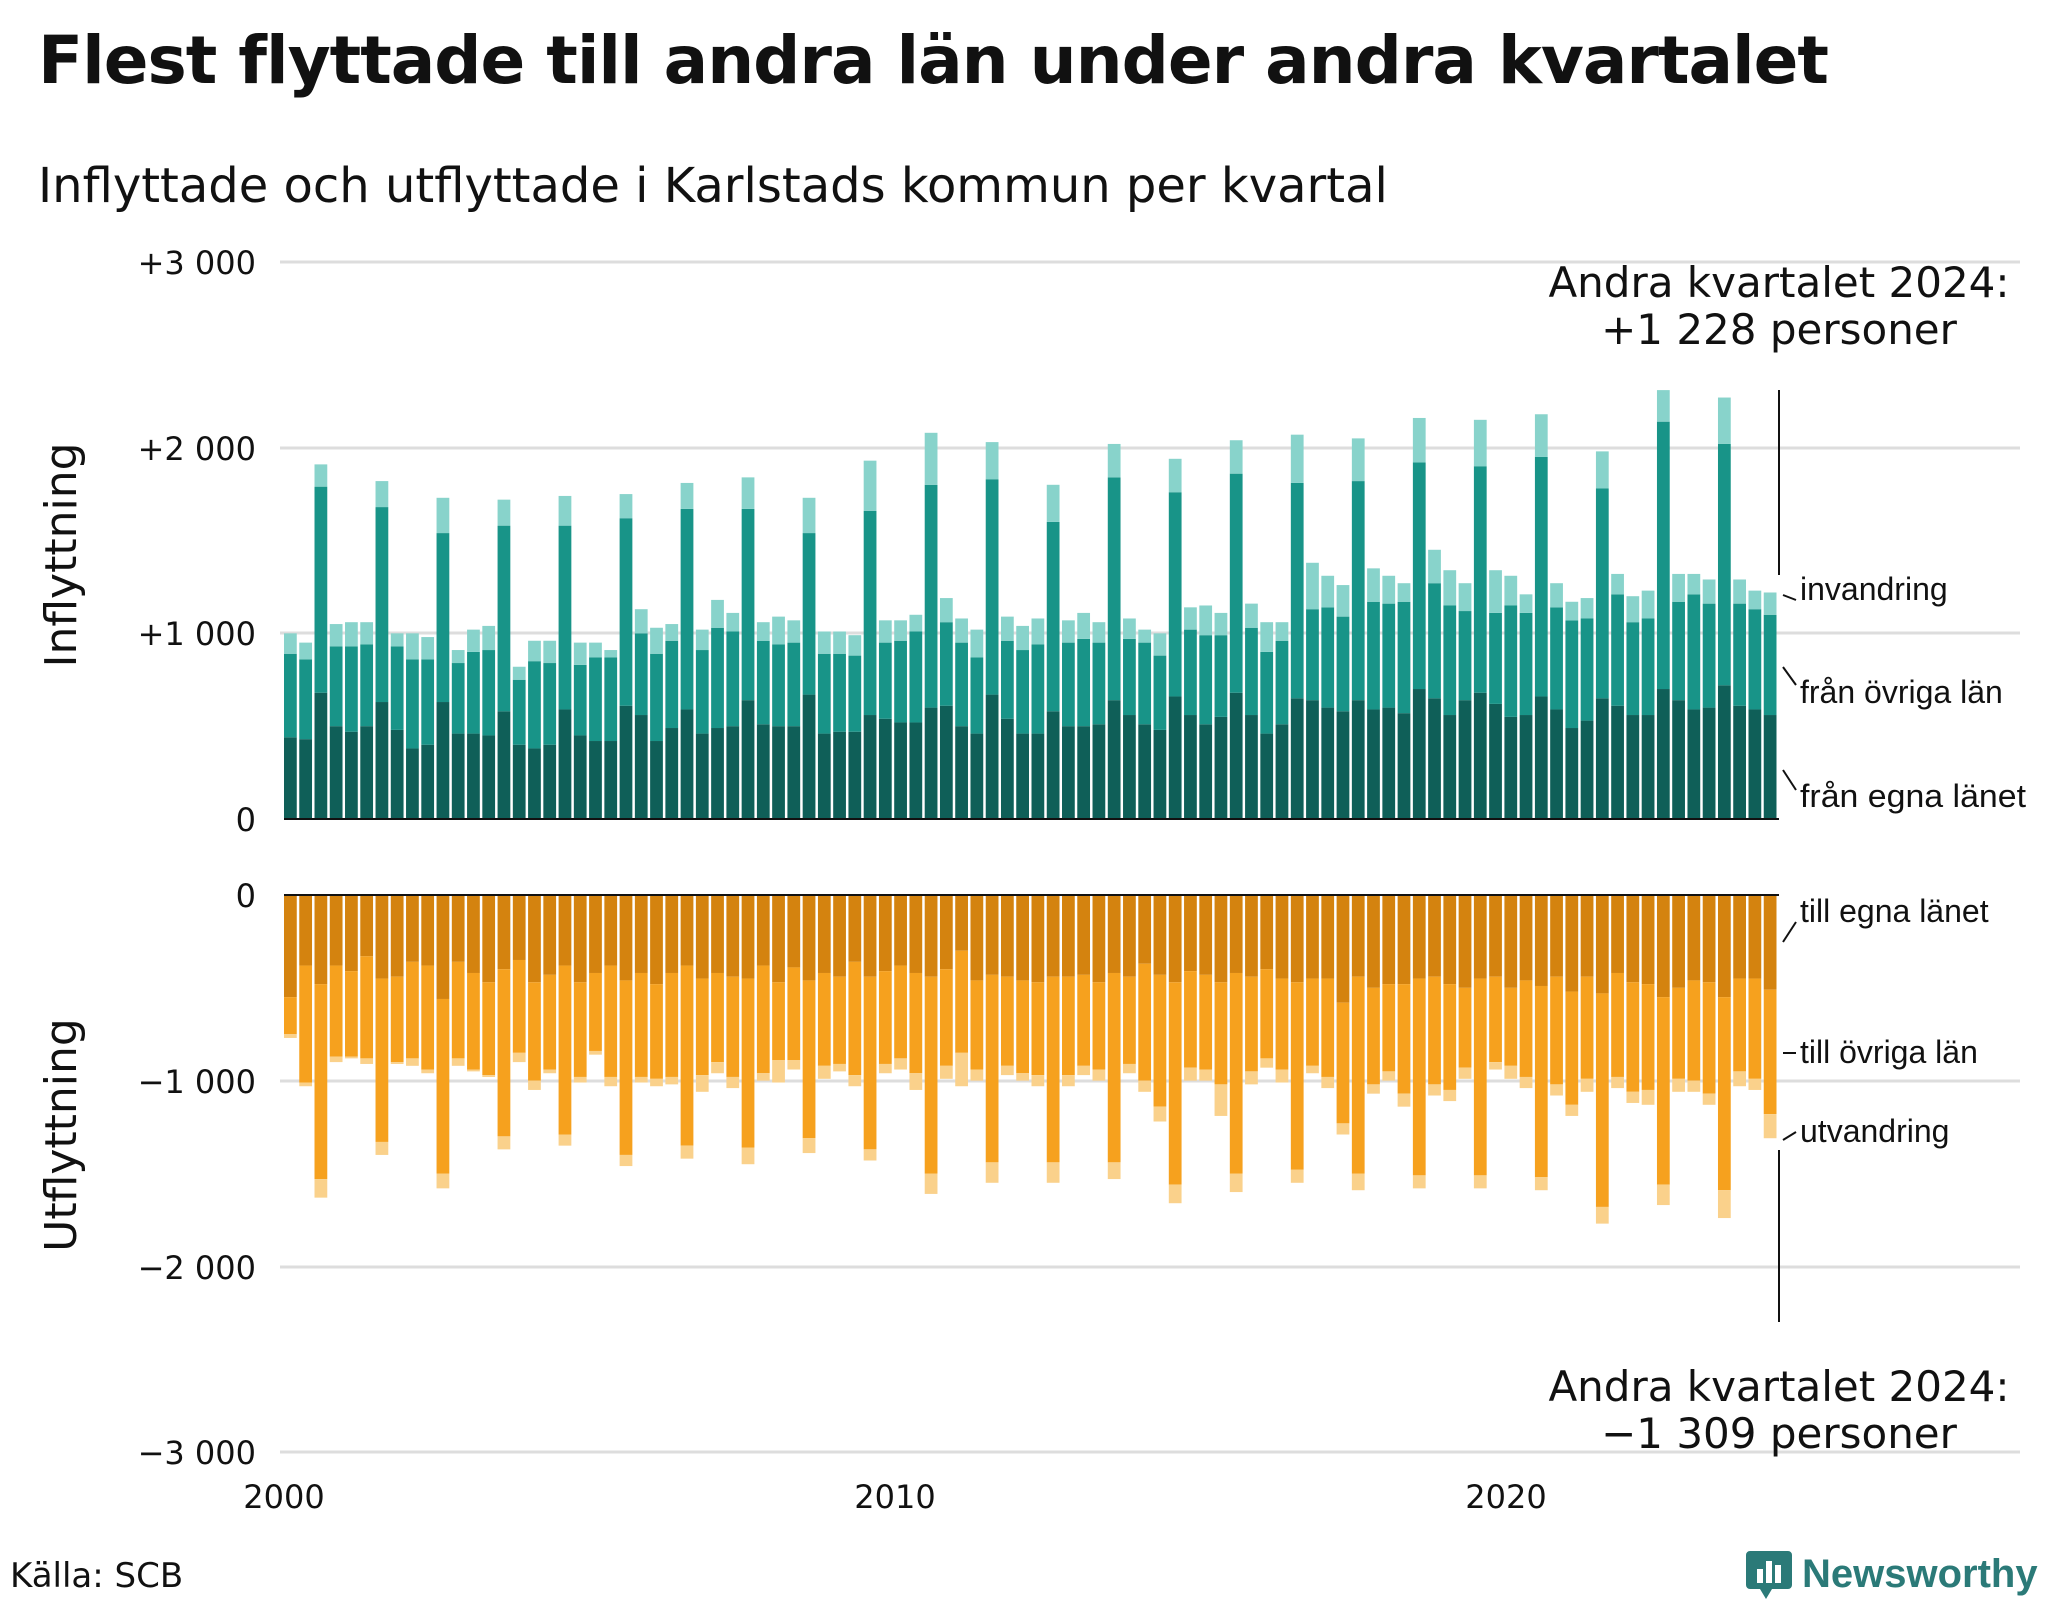 The image size is (2048, 1604). I want to click on series-label-till-egna-lanet: till egna länet, so click(1894, 911).